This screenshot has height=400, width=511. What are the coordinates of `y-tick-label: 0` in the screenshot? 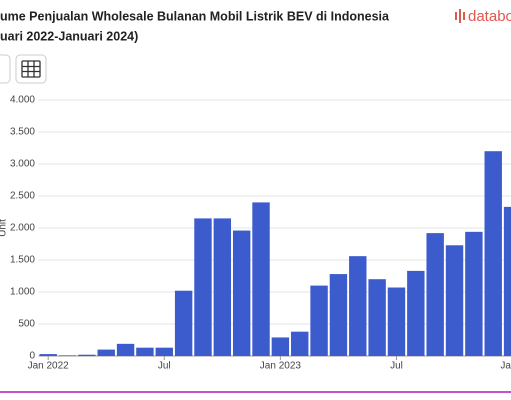 It's located at (32, 356).